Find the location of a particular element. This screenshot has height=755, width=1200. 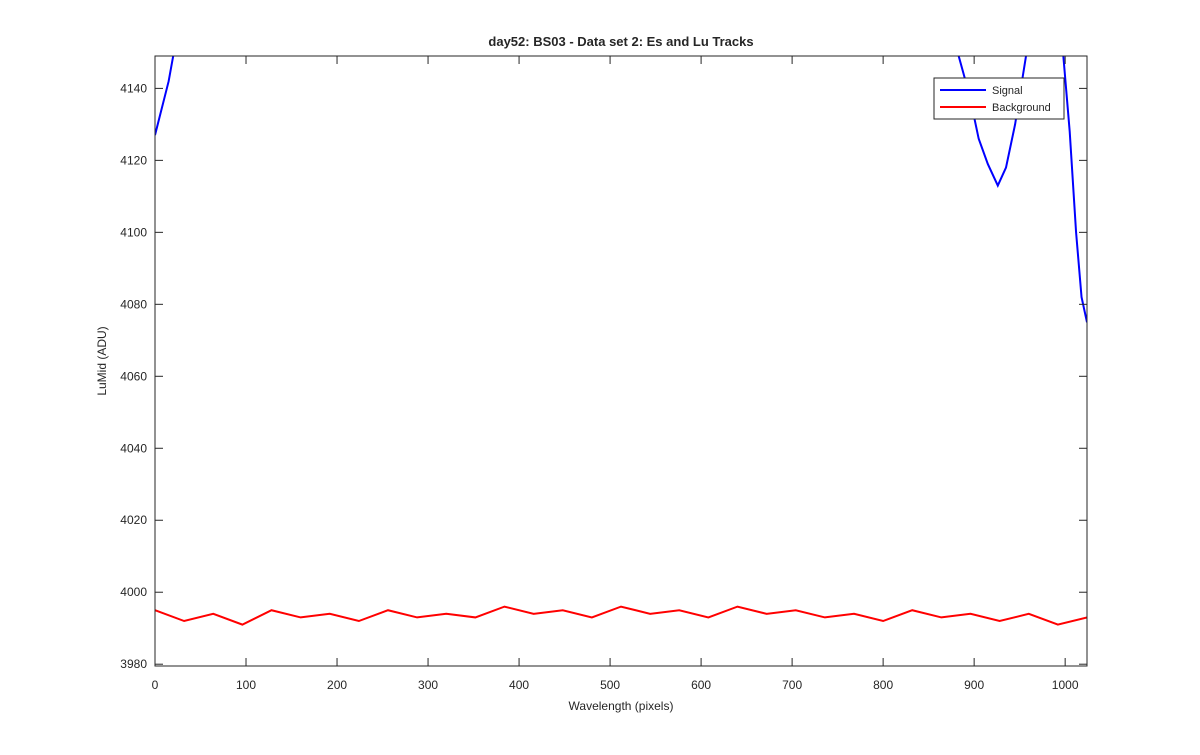

x-tick-label: 300 is located at coordinates (428, 685).